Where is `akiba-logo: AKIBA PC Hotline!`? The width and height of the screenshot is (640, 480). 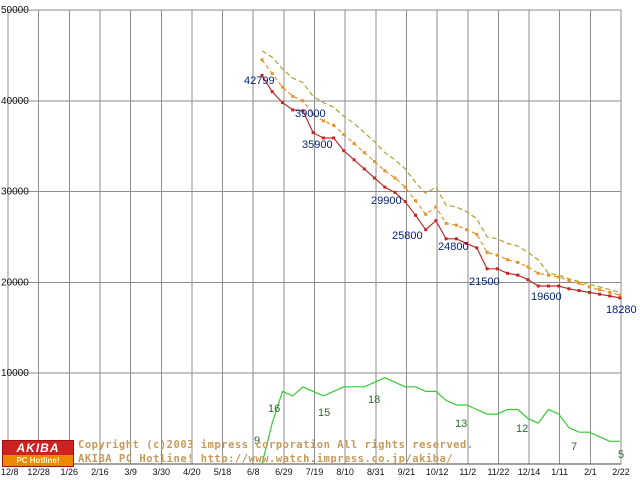 akiba-logo: AKIBA PC Hotline! is located at coordinates (38, 453).